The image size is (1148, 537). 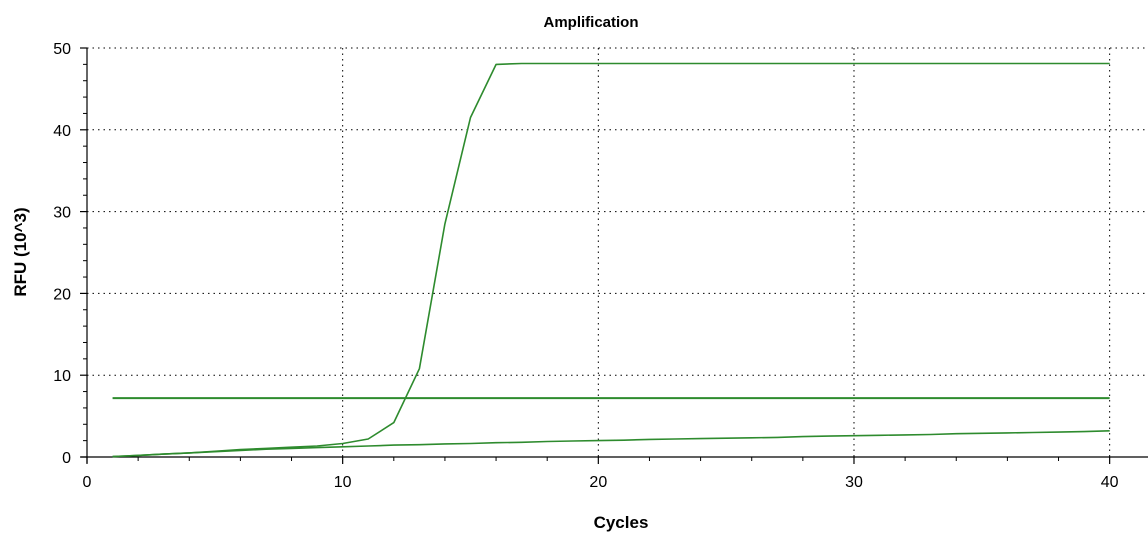 I want to click on x-tick-label: 40, so click(x=1110, y=482).